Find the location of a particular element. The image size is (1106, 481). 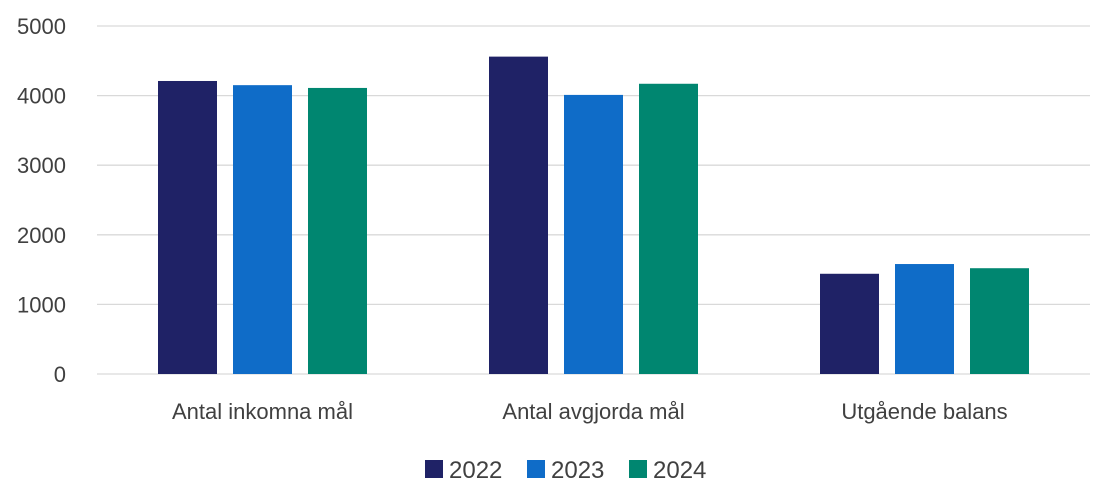

y-tick-label: 0 is located at coordinates (60, 374).